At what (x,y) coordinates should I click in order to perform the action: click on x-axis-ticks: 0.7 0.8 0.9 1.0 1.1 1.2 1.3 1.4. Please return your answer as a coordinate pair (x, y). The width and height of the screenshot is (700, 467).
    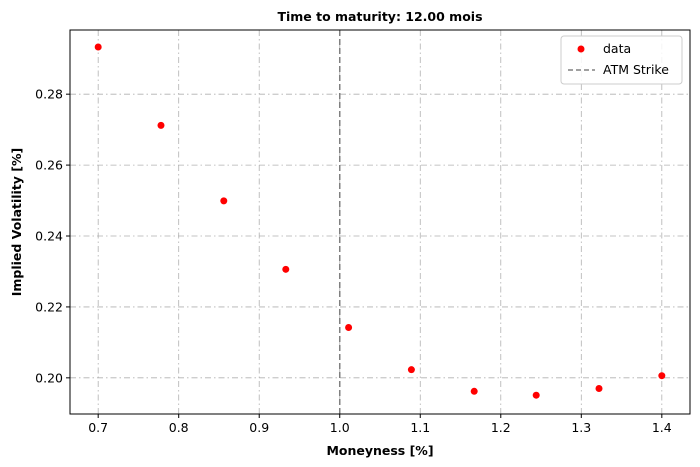
    Looking at the image, I should click on (380, 424).